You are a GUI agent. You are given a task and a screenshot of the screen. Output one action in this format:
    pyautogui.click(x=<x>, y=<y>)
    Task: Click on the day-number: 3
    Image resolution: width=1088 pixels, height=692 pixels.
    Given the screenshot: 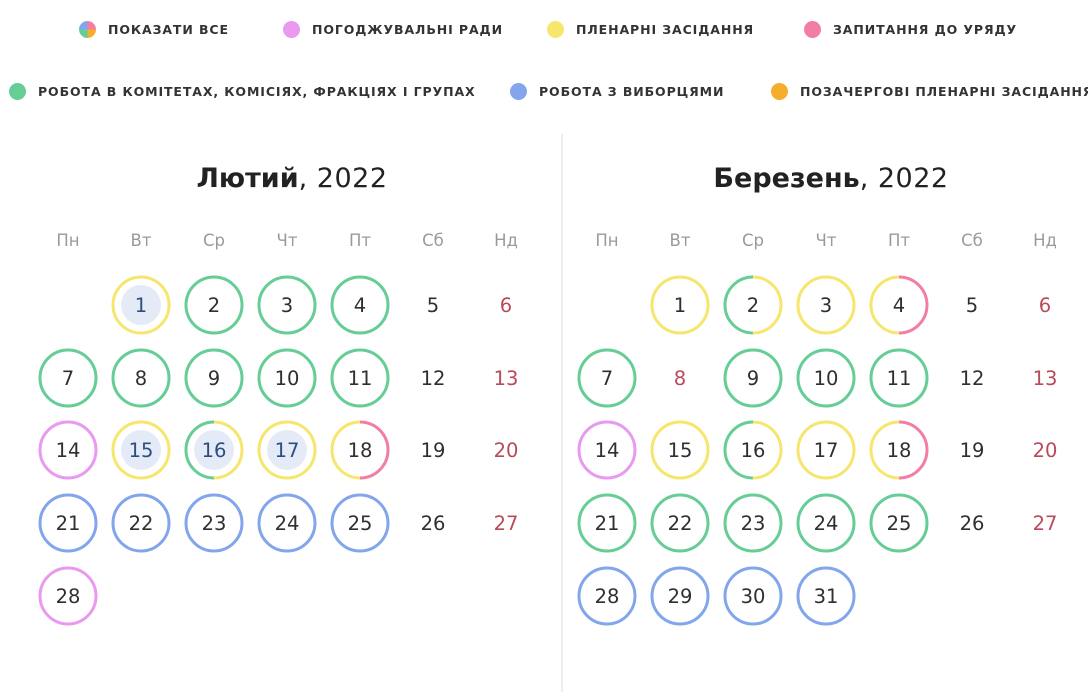 What is the action you would take?
    pyautogui.click(x=287, y=305)
    